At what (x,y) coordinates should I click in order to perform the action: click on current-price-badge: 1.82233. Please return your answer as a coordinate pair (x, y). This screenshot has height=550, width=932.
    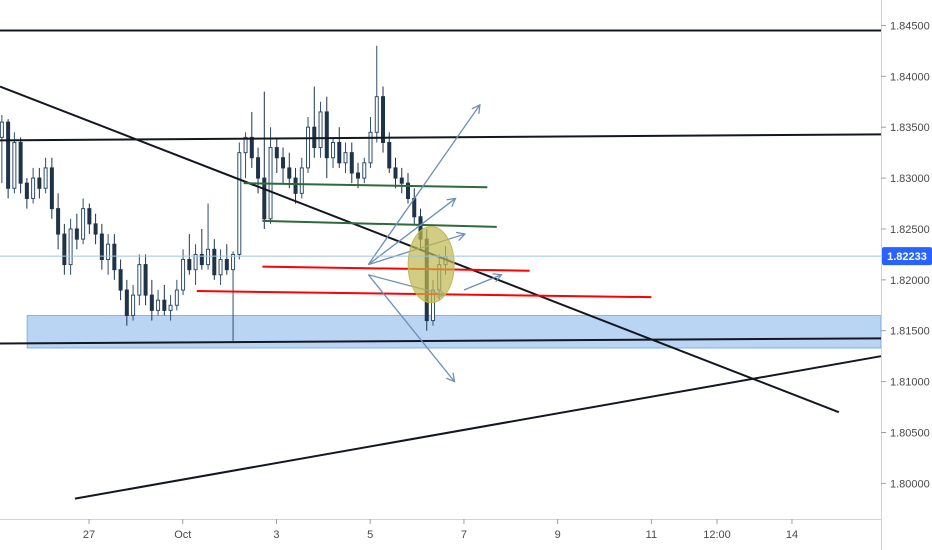
    Looking at the image, I should click on (907, 256).